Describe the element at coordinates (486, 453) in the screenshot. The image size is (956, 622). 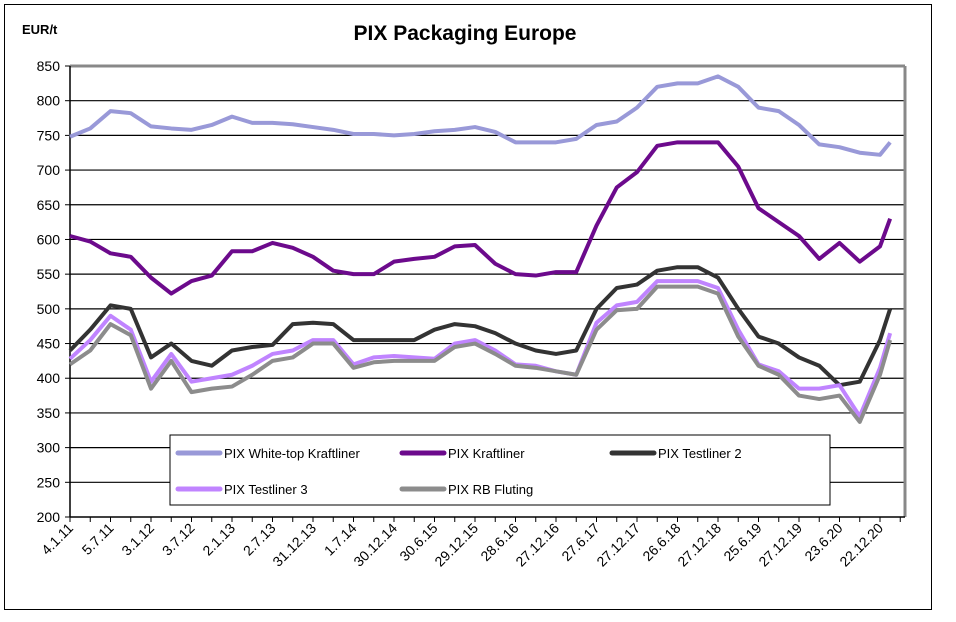
I see `legend-label: PIX Kraftliner` at that location.